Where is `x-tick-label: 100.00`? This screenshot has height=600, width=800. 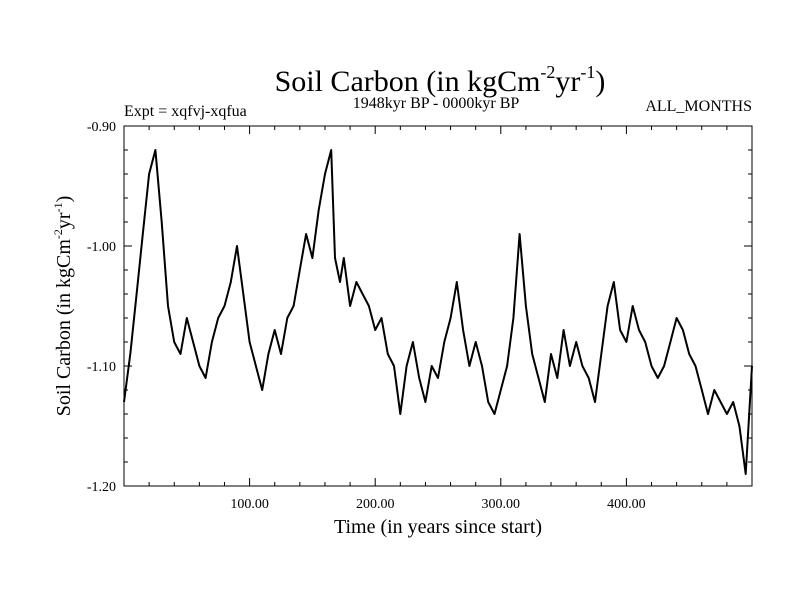 x-tick-label: 100.00 is located at coordinates (249, 504).